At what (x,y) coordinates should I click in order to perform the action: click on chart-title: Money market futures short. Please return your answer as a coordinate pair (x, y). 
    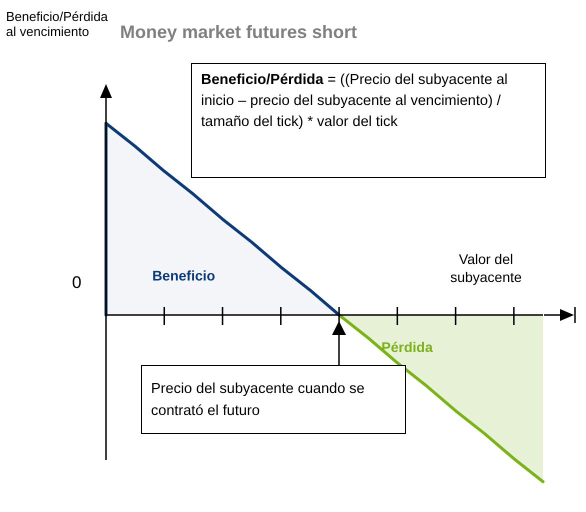
    Looking at the image, I should click on (239, 32).